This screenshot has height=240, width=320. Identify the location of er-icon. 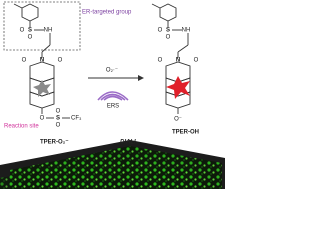
(113, 96).